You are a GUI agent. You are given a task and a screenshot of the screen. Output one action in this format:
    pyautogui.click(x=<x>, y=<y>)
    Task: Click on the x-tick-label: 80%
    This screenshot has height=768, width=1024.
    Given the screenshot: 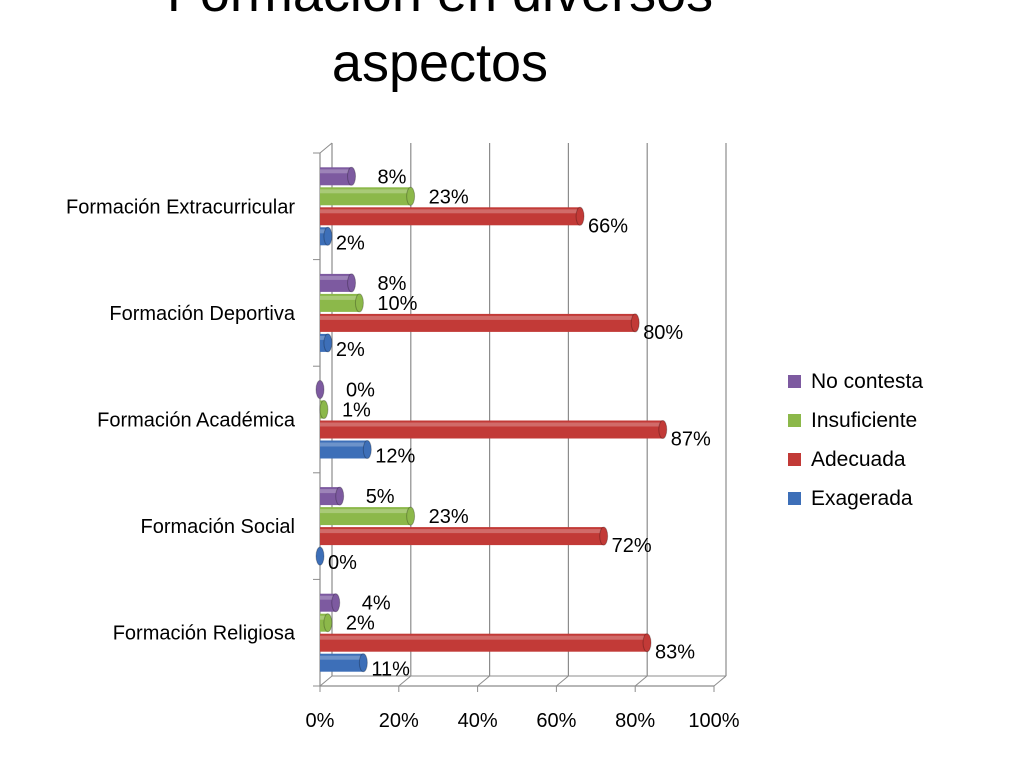 What is the action you would take?
    pyautogui.click(x=635, y=721)
    